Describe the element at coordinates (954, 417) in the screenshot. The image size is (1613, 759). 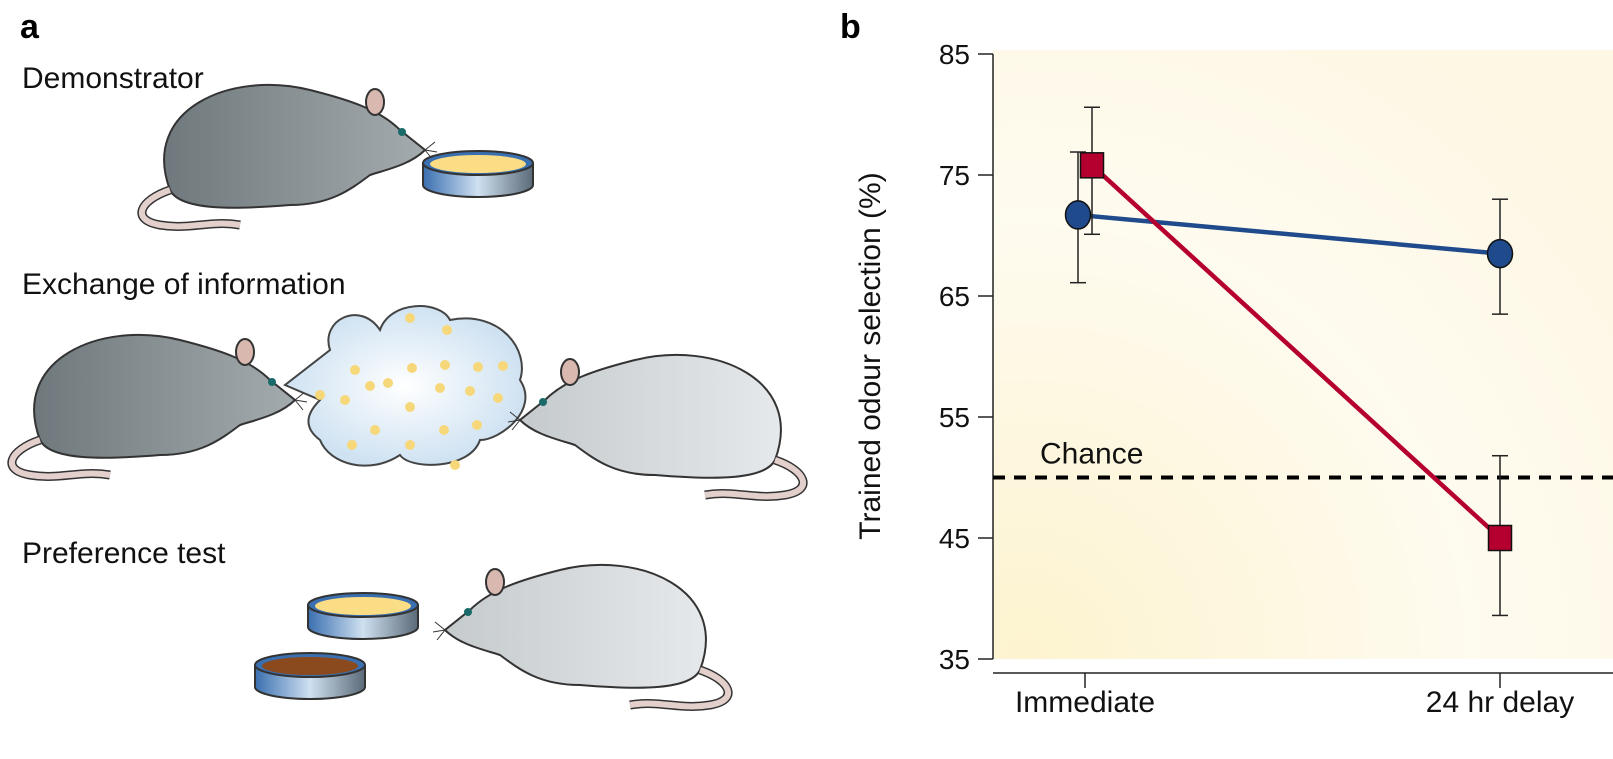
I see `y-tick-label: 55` at that location.